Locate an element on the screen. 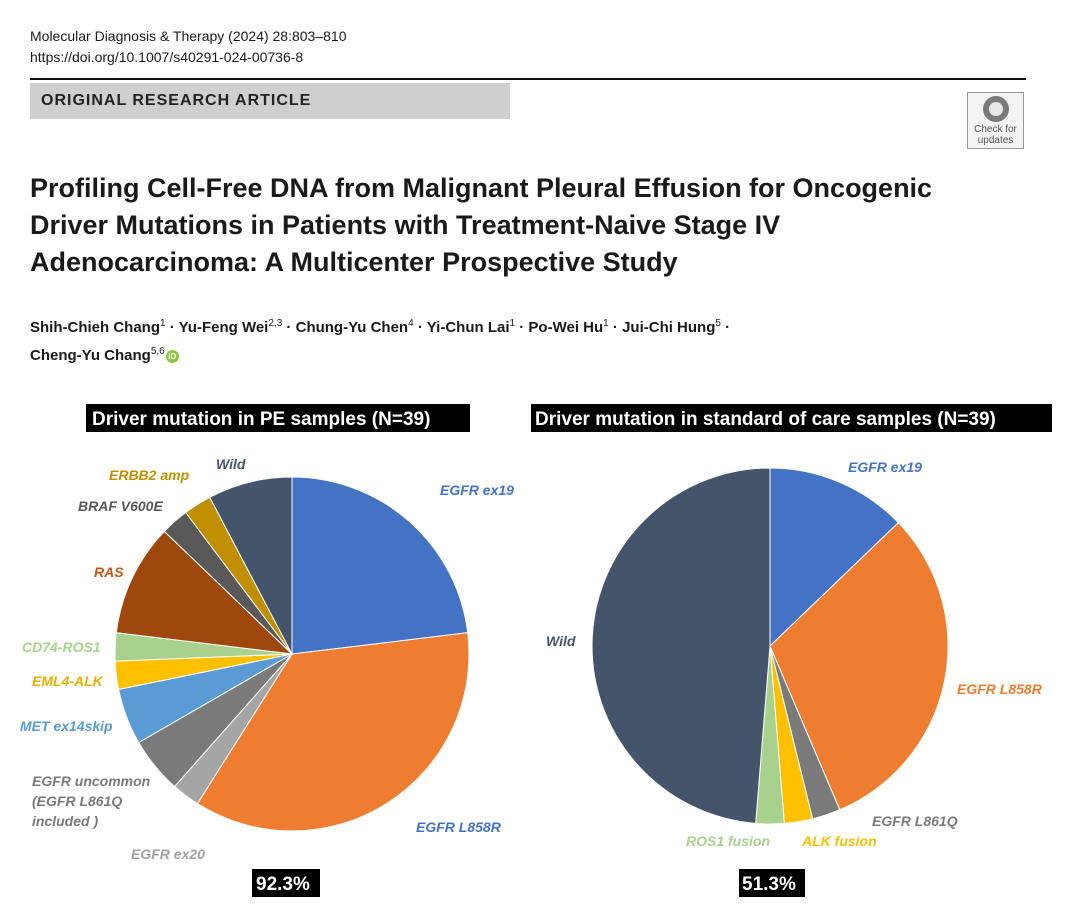 The width and height of the screenshot is (1080, 923). percentage-label: 92.3% is located at coordinates (283, 884).